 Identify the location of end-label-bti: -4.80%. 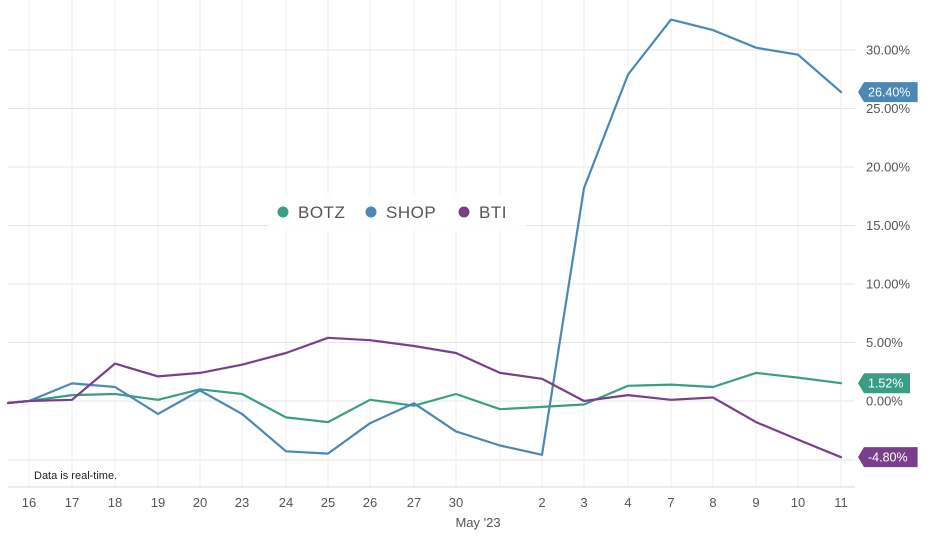
(888, 457).